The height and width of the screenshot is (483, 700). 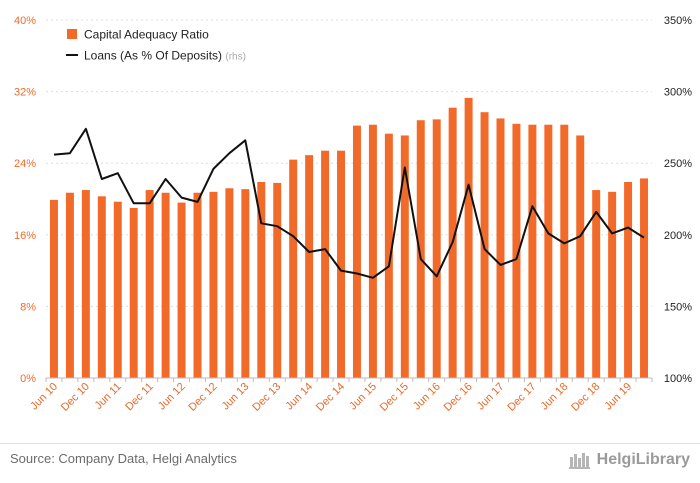 What do you see at coordinates (139, 397) in the screenshot?
I see `x-axis-tick-label: Dec 11` at bounding box center [139, 397].